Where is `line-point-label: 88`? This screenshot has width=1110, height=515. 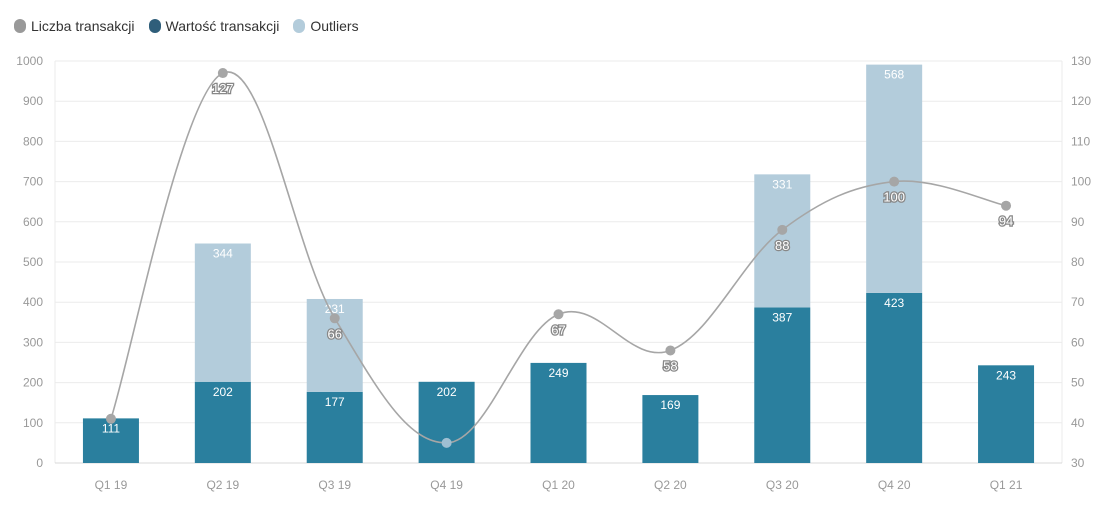
line-point-label: 88 is located at coordinates (782, 245).